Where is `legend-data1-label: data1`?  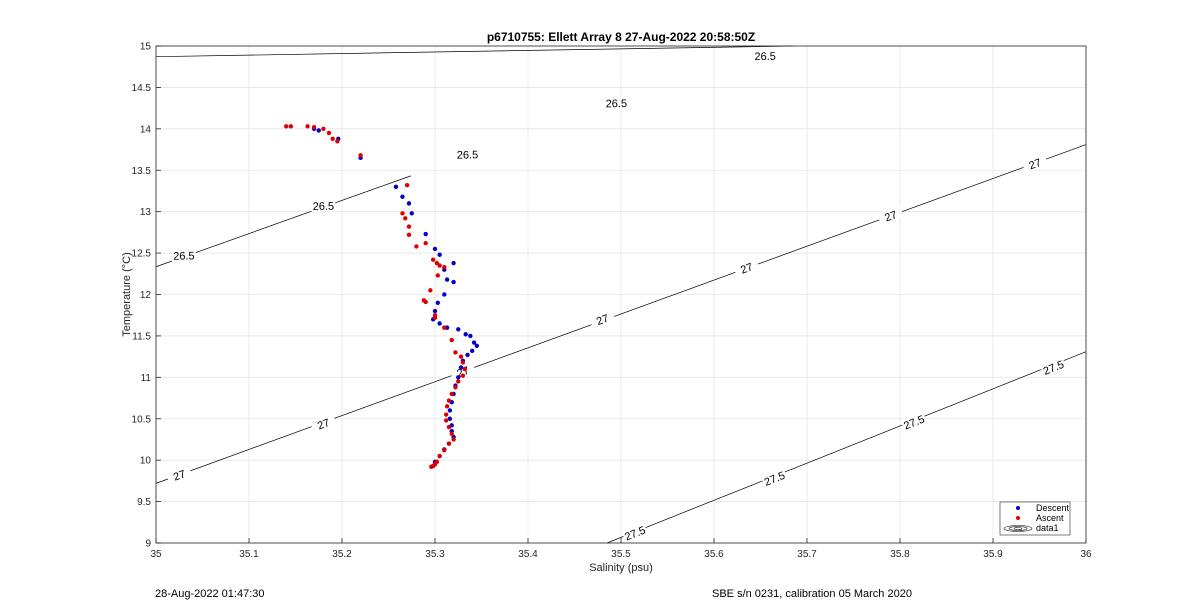
legend-data1-label: data1 is located at coordinates (1047, 528).